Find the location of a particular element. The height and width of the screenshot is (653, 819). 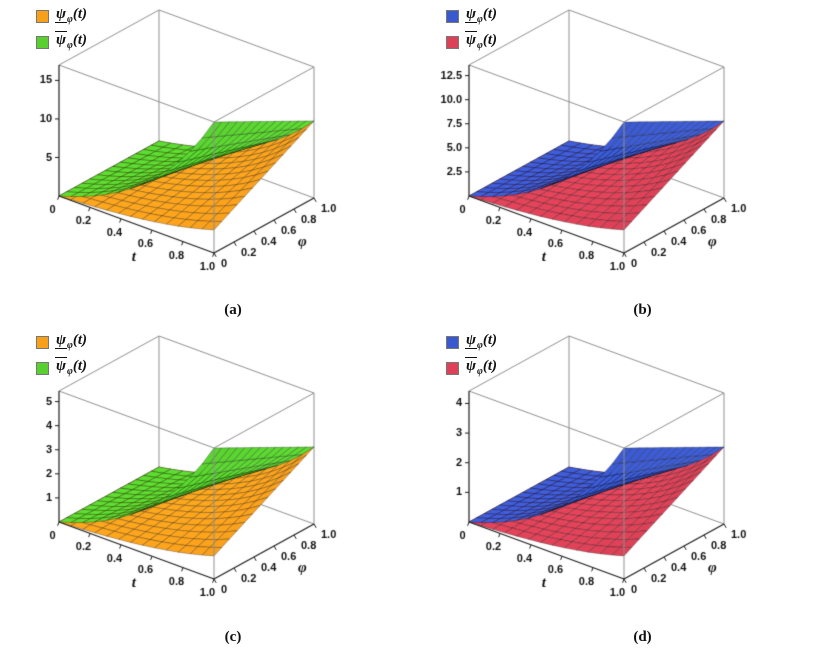

panel-caption: (c) is located at coordinates (233, 637).